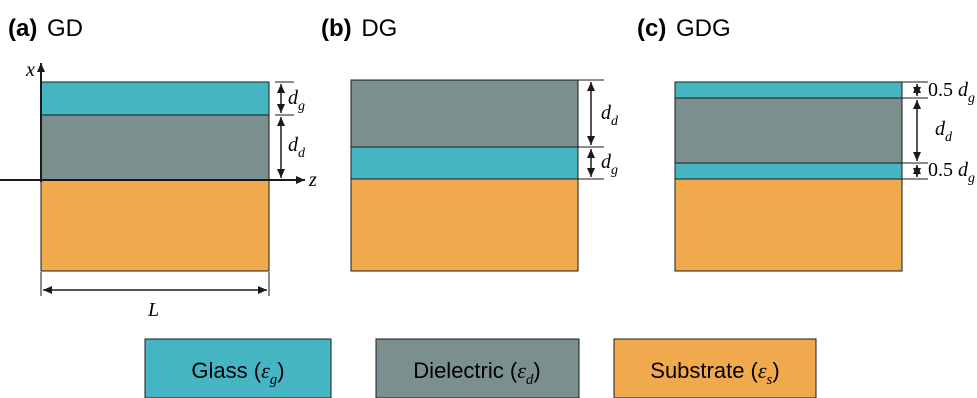 This screenshot has width=977, height=398. I want to click on legend-item-dielectric: Dielectric (εd), so click(477, 368).